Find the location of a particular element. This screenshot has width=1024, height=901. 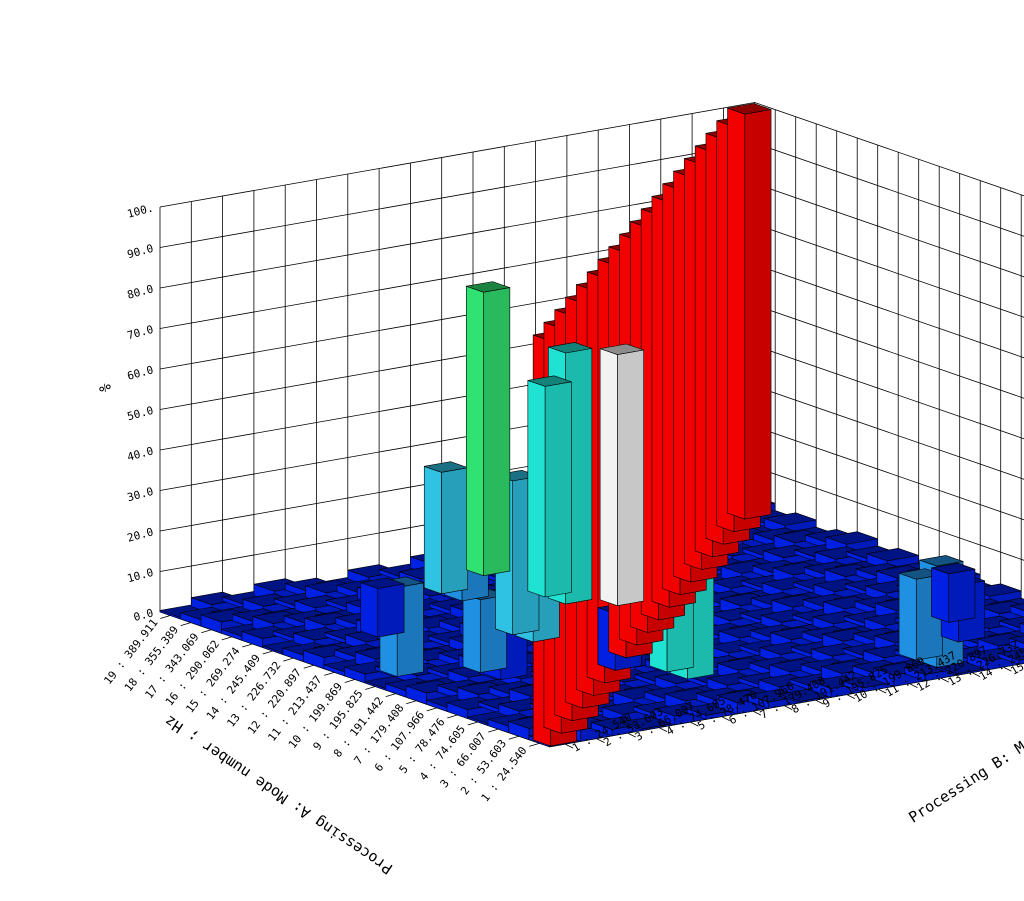

z-tick-label: 10.0 is located at coordinates (140, 575).